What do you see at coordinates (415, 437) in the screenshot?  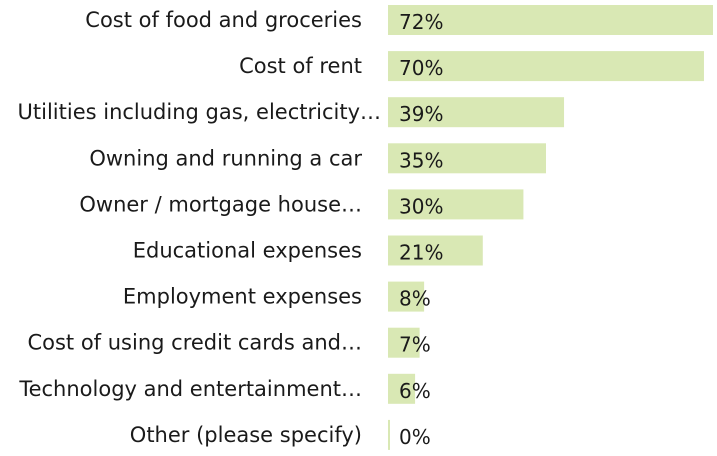 I see `value-label: 0%` at bounding box center [415, 437].